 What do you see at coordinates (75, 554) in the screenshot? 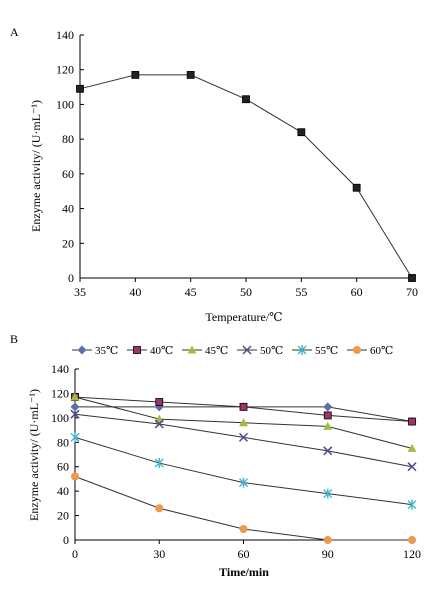
I see `panel-b-x-tick-label: 0` at bounding box center [75, 554].